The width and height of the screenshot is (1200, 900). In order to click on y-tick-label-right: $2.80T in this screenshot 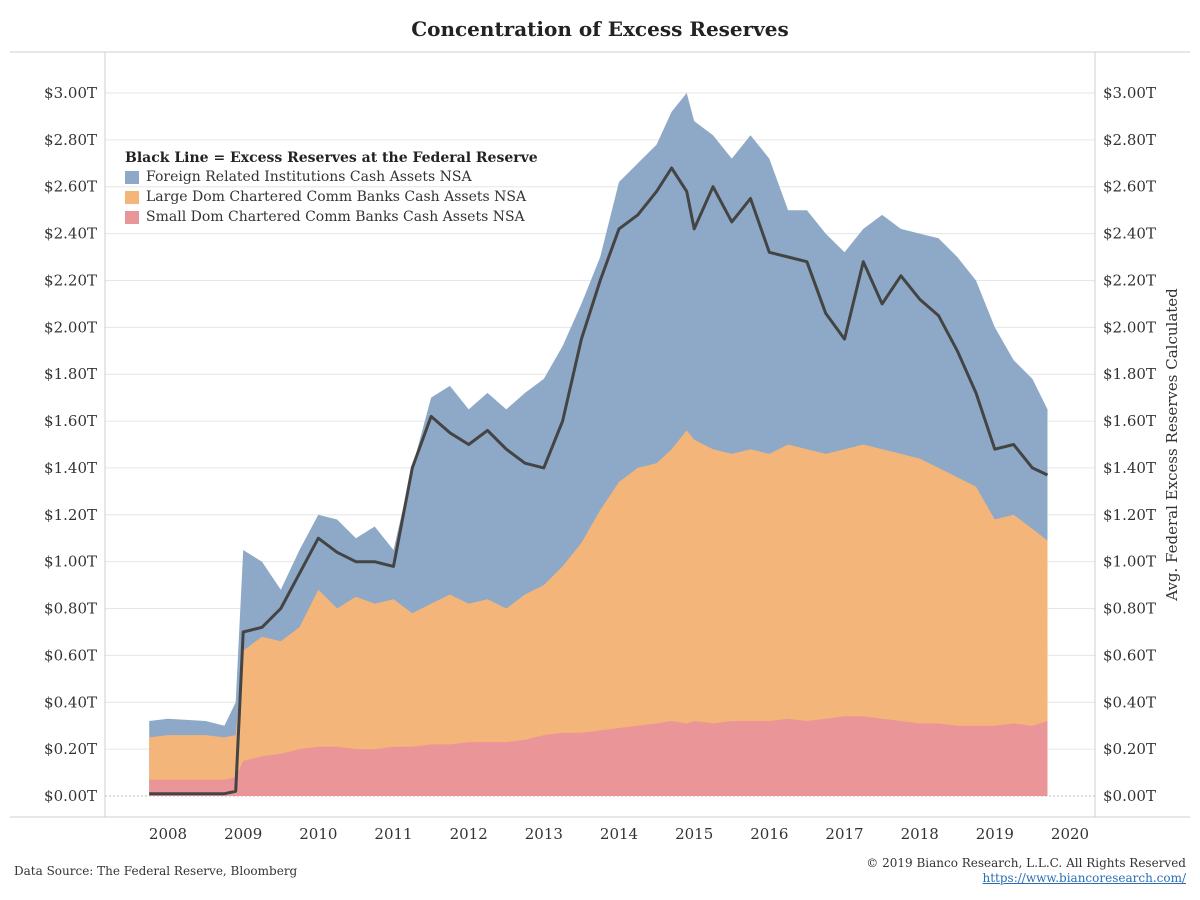, I will do `click(1129, 140)`.